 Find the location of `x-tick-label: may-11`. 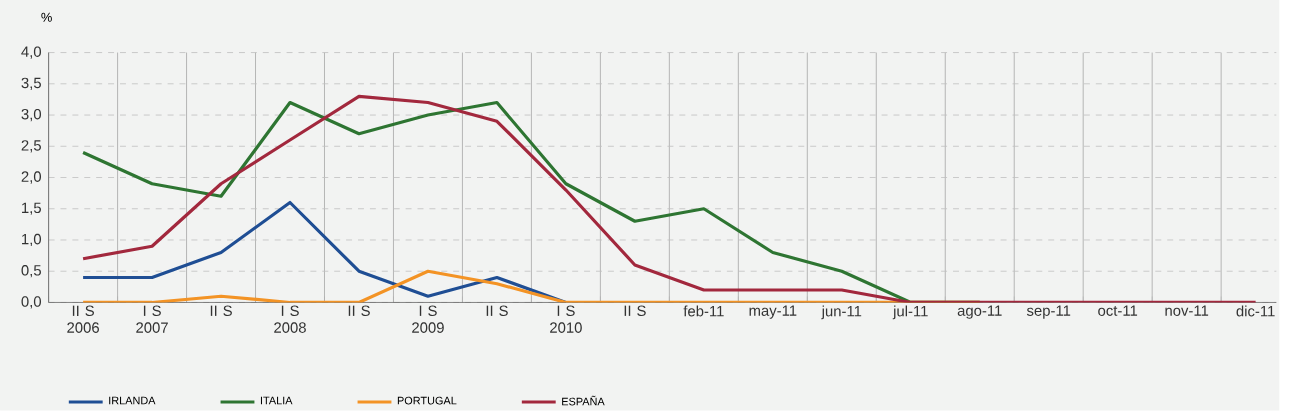

x-tick-label: may-11 is located at coordinates (773, 312).